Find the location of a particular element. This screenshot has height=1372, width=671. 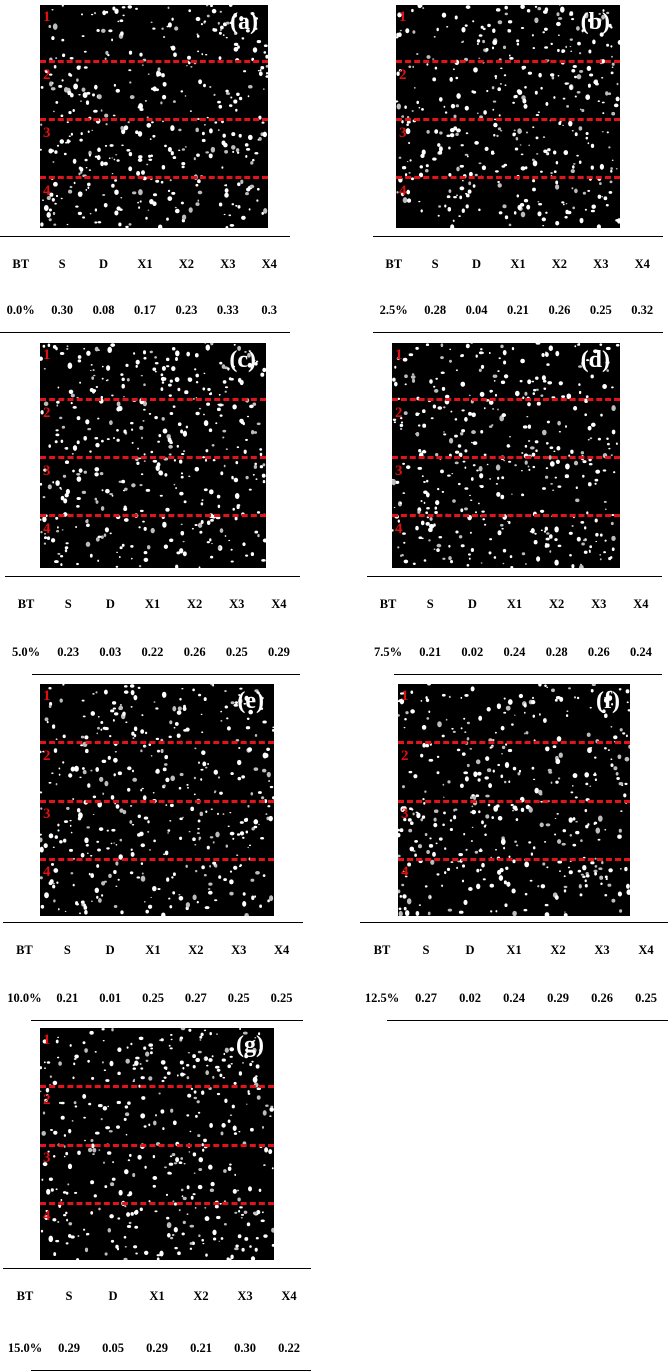

panel-g-zone-number-3: 3 is located at coordinates (47, 1158).